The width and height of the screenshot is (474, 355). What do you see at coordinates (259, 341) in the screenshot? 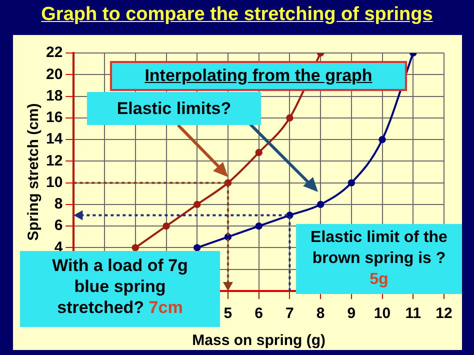
I see `x-axis-title: Mass on spring (g)` at bounding box center [259, 341].